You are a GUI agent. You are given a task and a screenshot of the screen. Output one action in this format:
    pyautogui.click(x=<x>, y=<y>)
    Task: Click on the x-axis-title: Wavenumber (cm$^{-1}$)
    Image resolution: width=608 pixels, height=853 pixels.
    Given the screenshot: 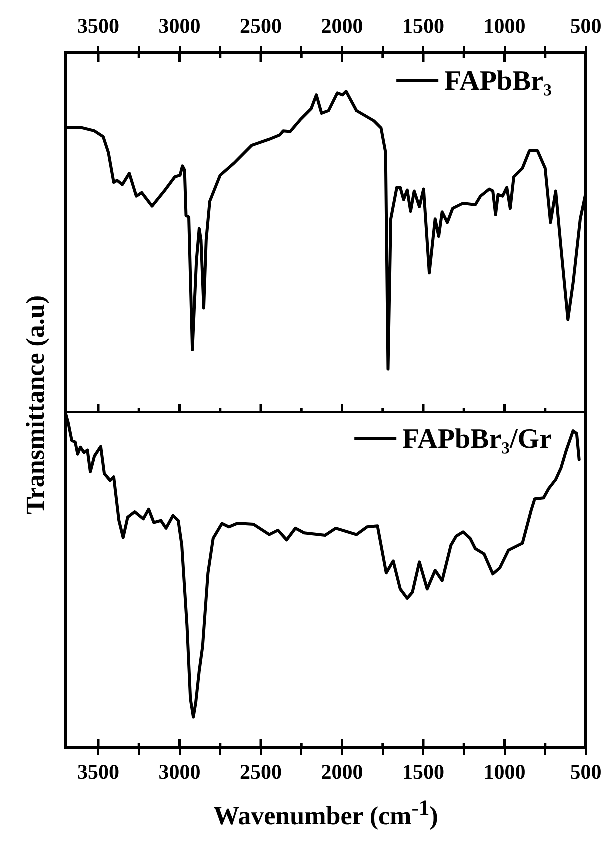 What is the action you would take?
    pyautogui.click(x=326, y=814)
    